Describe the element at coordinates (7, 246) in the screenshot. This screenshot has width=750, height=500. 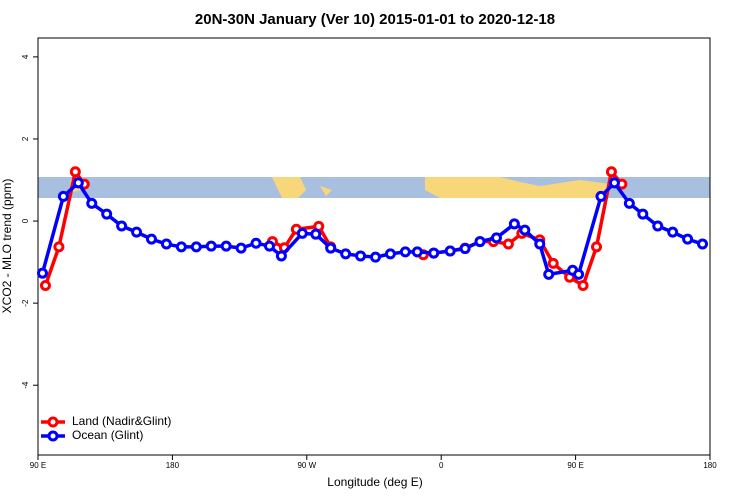
I see `y-axis-label: XCO2 - MLO trend (ppm)` at that location.